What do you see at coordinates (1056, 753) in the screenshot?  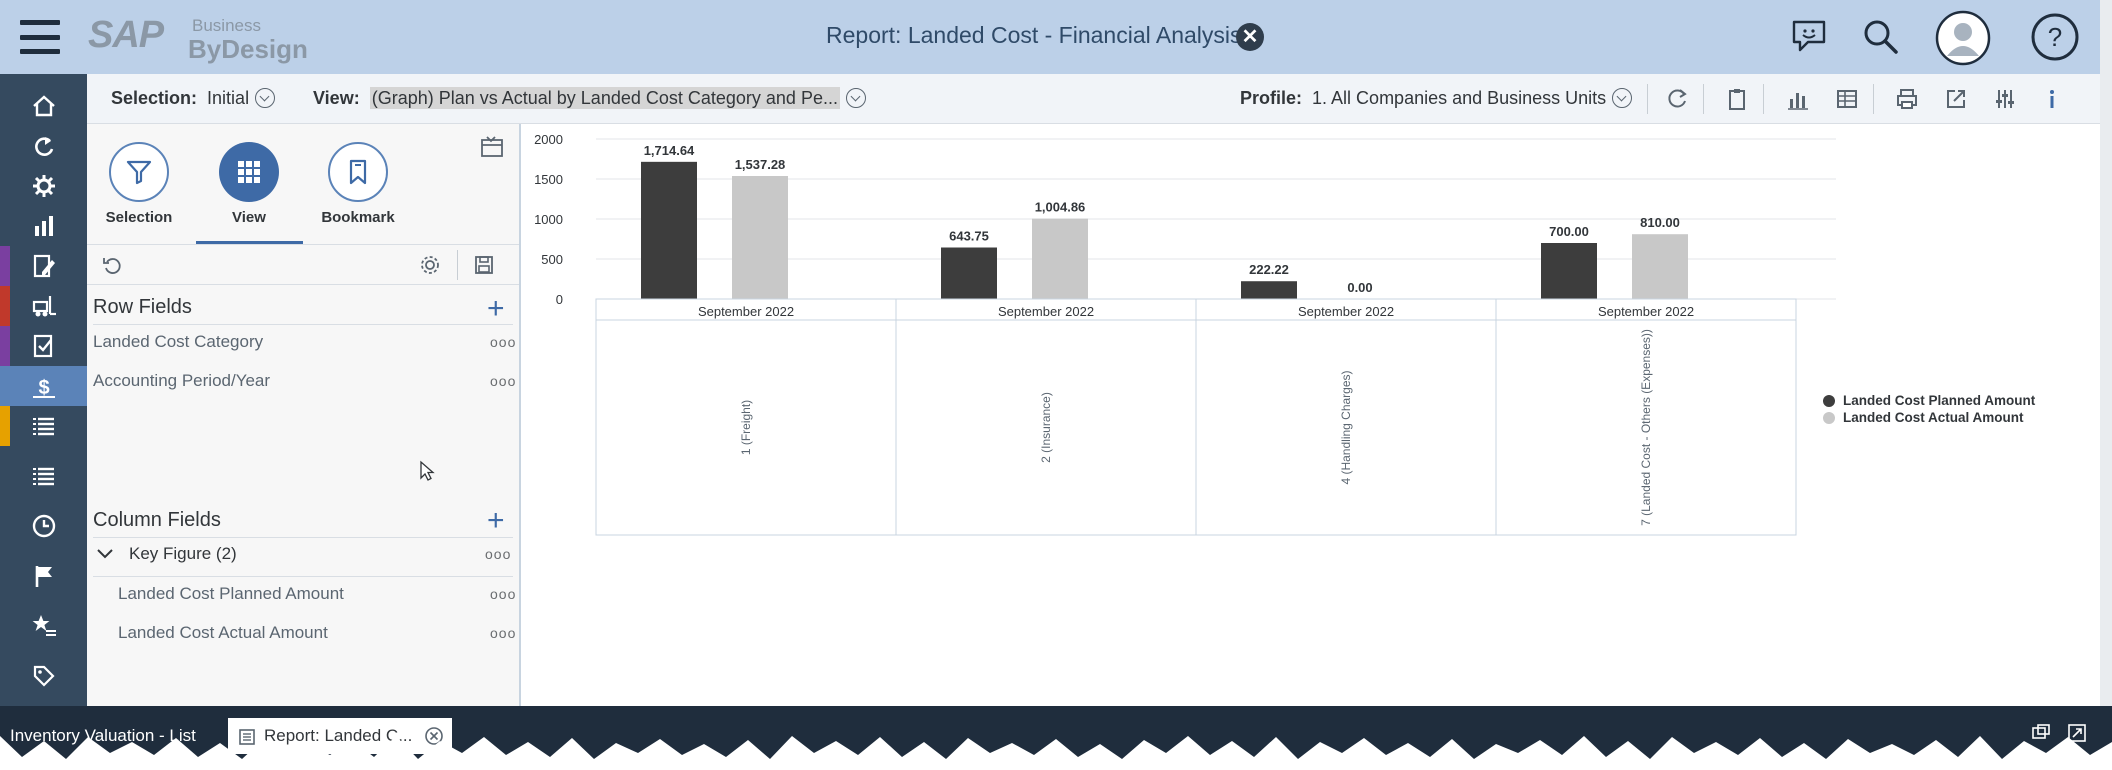 I see `torn-edge-decoration` at bounding box center [1056, 753].